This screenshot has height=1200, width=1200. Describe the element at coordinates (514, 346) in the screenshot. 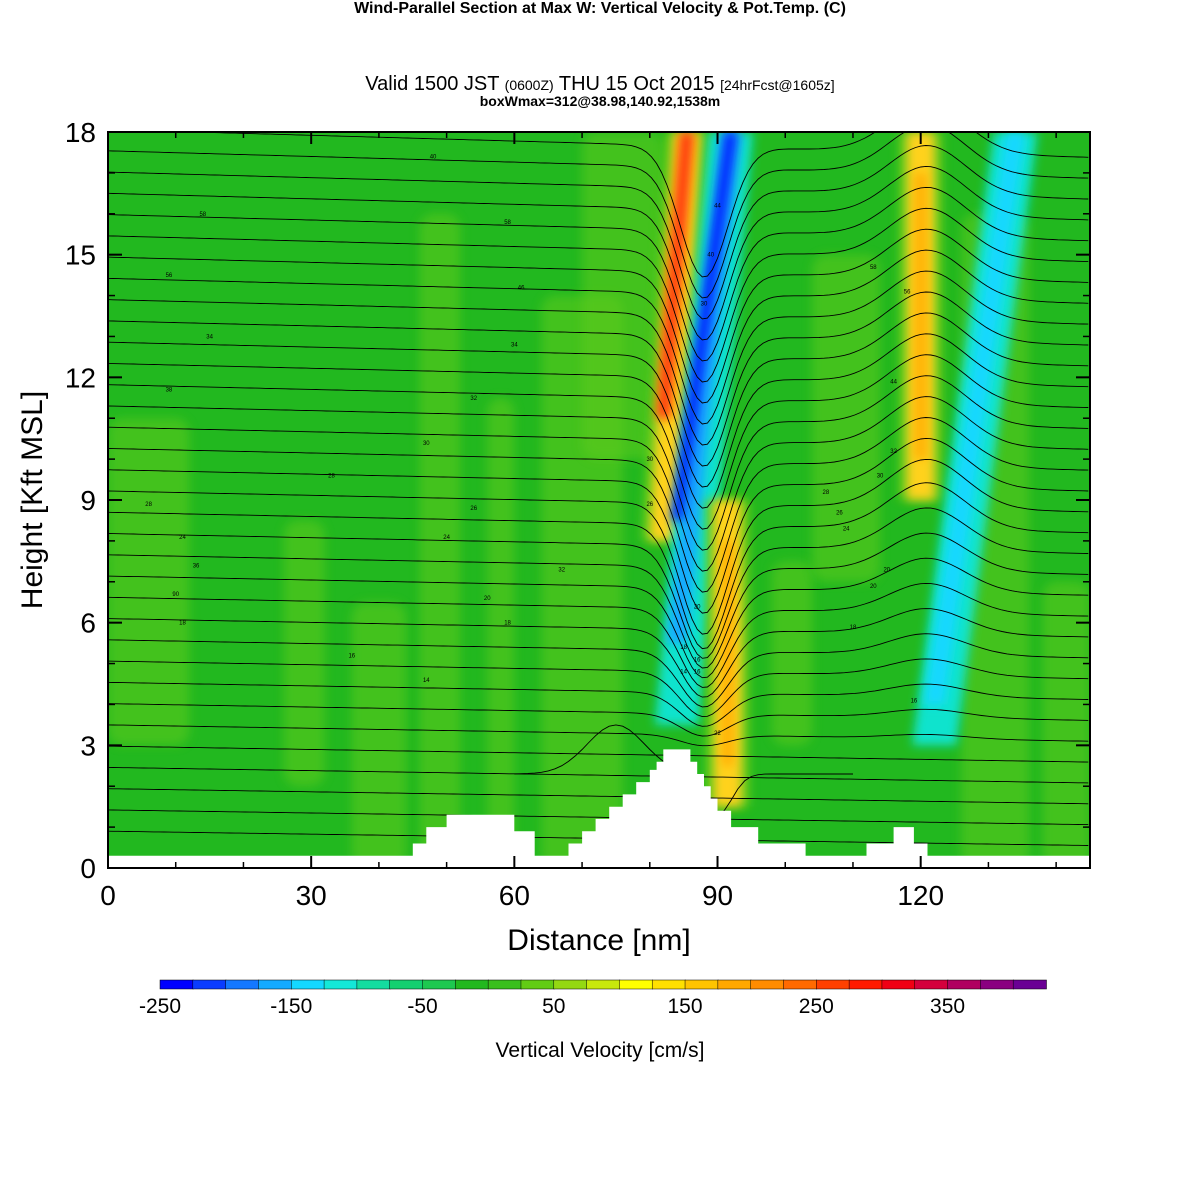

I see `theta-label: 34` at that location.